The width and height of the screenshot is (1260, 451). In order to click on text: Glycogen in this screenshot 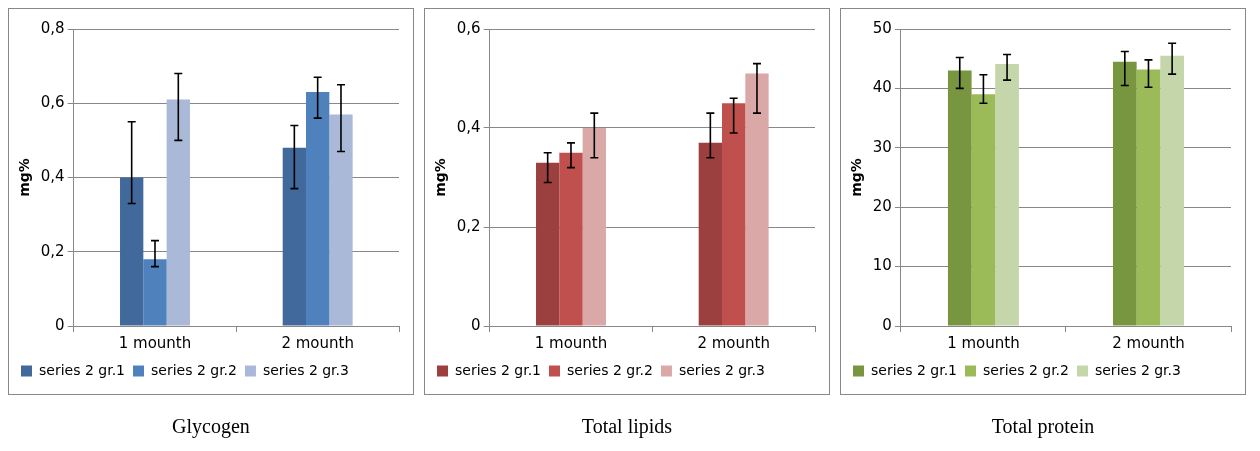, I will do `click(211, 426)`.